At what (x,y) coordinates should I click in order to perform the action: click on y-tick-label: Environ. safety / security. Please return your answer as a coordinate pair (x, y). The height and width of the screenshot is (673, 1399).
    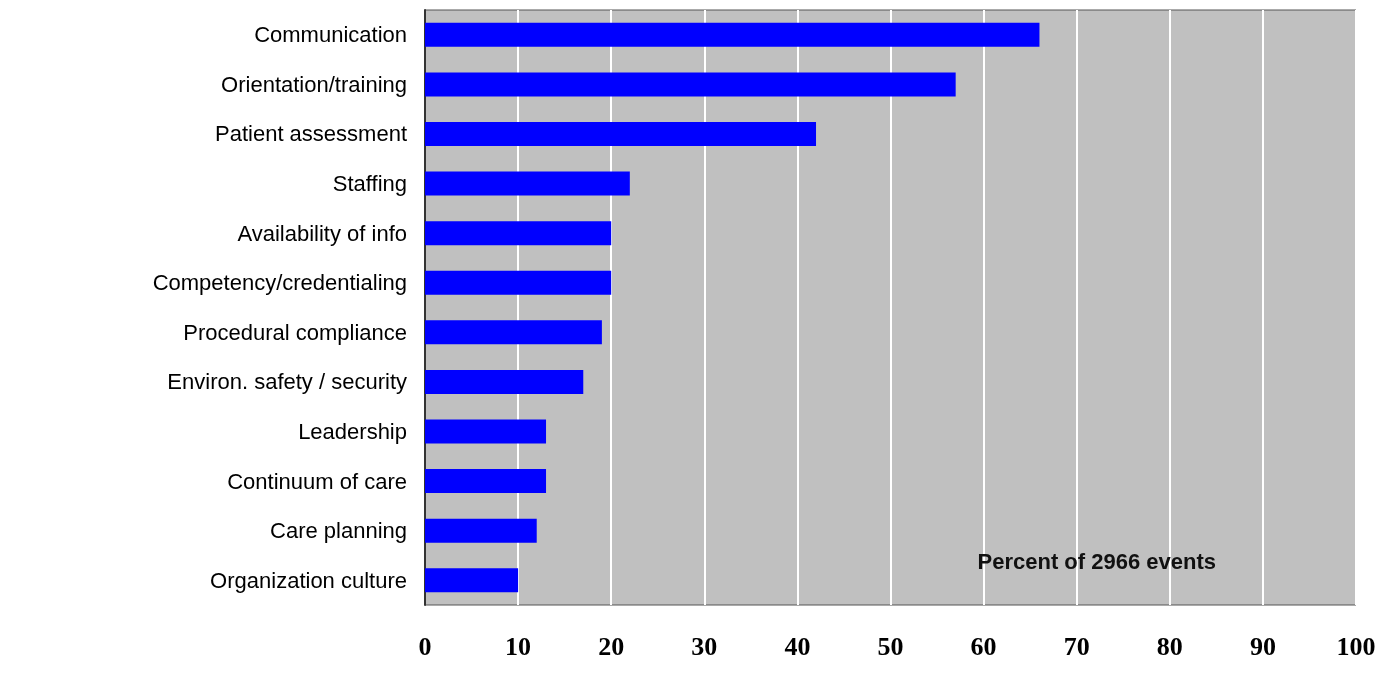
    Looking at the image, I should click on (287, 382).